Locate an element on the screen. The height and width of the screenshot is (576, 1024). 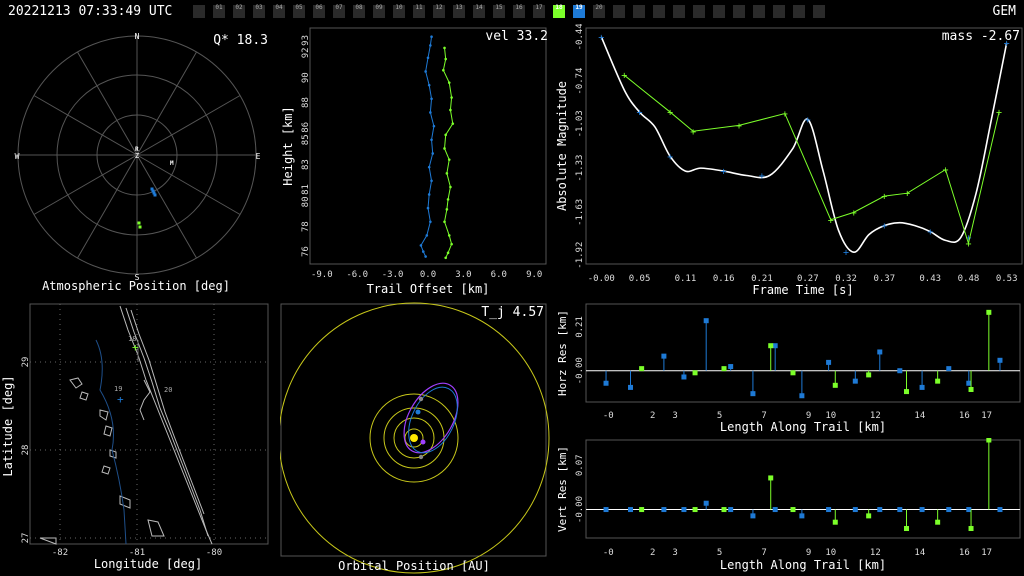
sky-axis-label: Atmospheric Position [deg] is located at coordinates (136, 286).